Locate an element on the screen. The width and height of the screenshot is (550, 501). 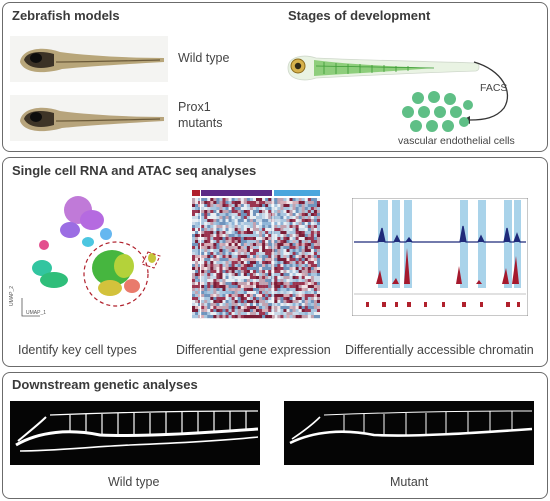
downstream-genetic-analyses-title: Downstream genetic analyses is located at coordinates (105, 384).